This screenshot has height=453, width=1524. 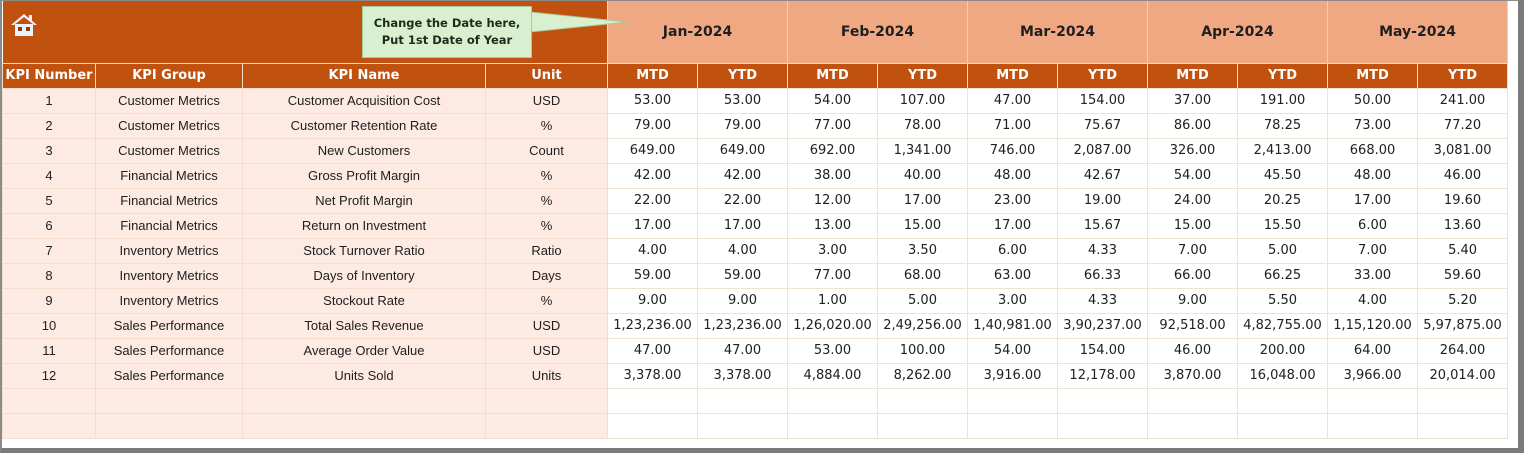 What do you see at coordinates (1373, 325) in the screenshot?
I see `may-mtd-cell: 1,15,120.00` at bounding box center [1373, 325].